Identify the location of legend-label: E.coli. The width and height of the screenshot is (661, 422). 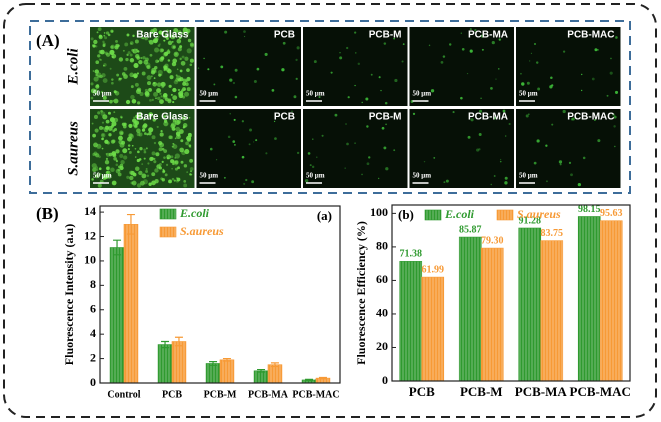
(459, 214).